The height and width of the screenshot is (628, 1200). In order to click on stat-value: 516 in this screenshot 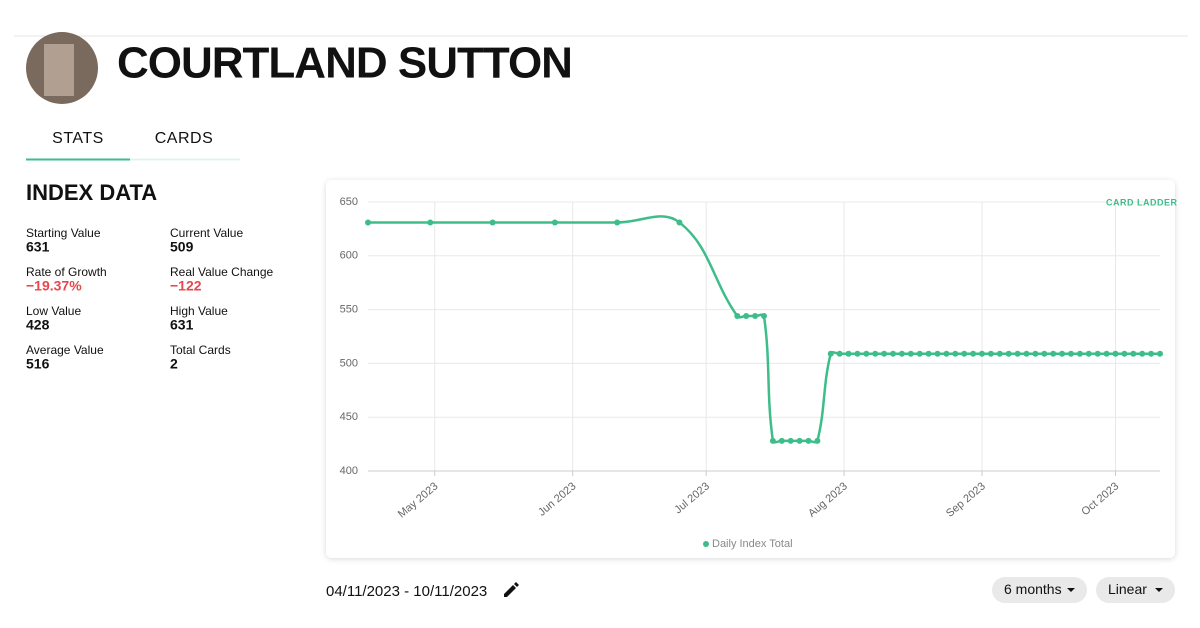, I will do `click(38, 364)`.